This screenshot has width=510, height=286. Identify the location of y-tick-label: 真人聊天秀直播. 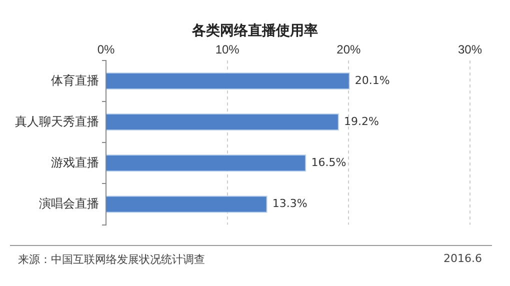
(57, 121).